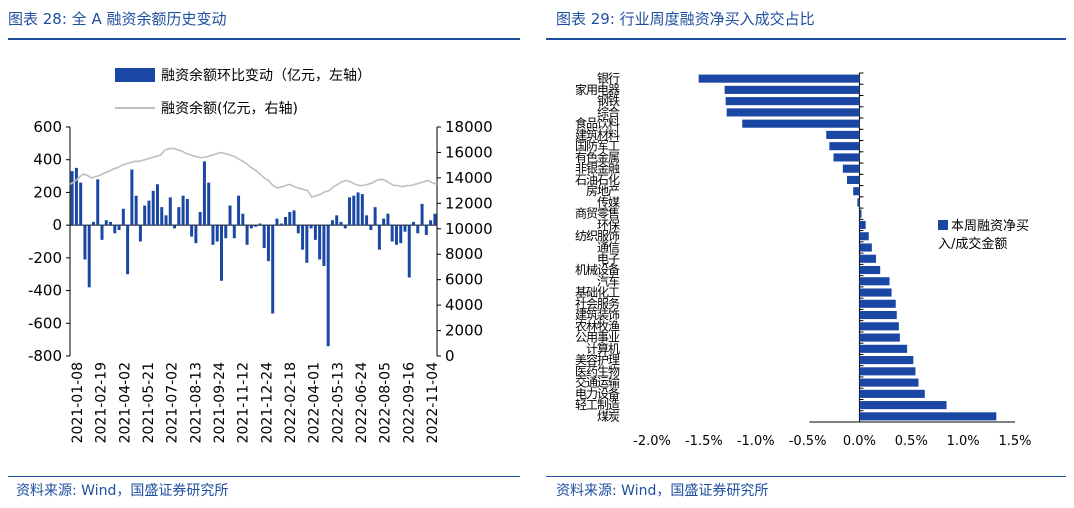  Describe the element at coordinates (597, 236) in the screenshot. I see `industry-label: 纺织服饰` at that location.